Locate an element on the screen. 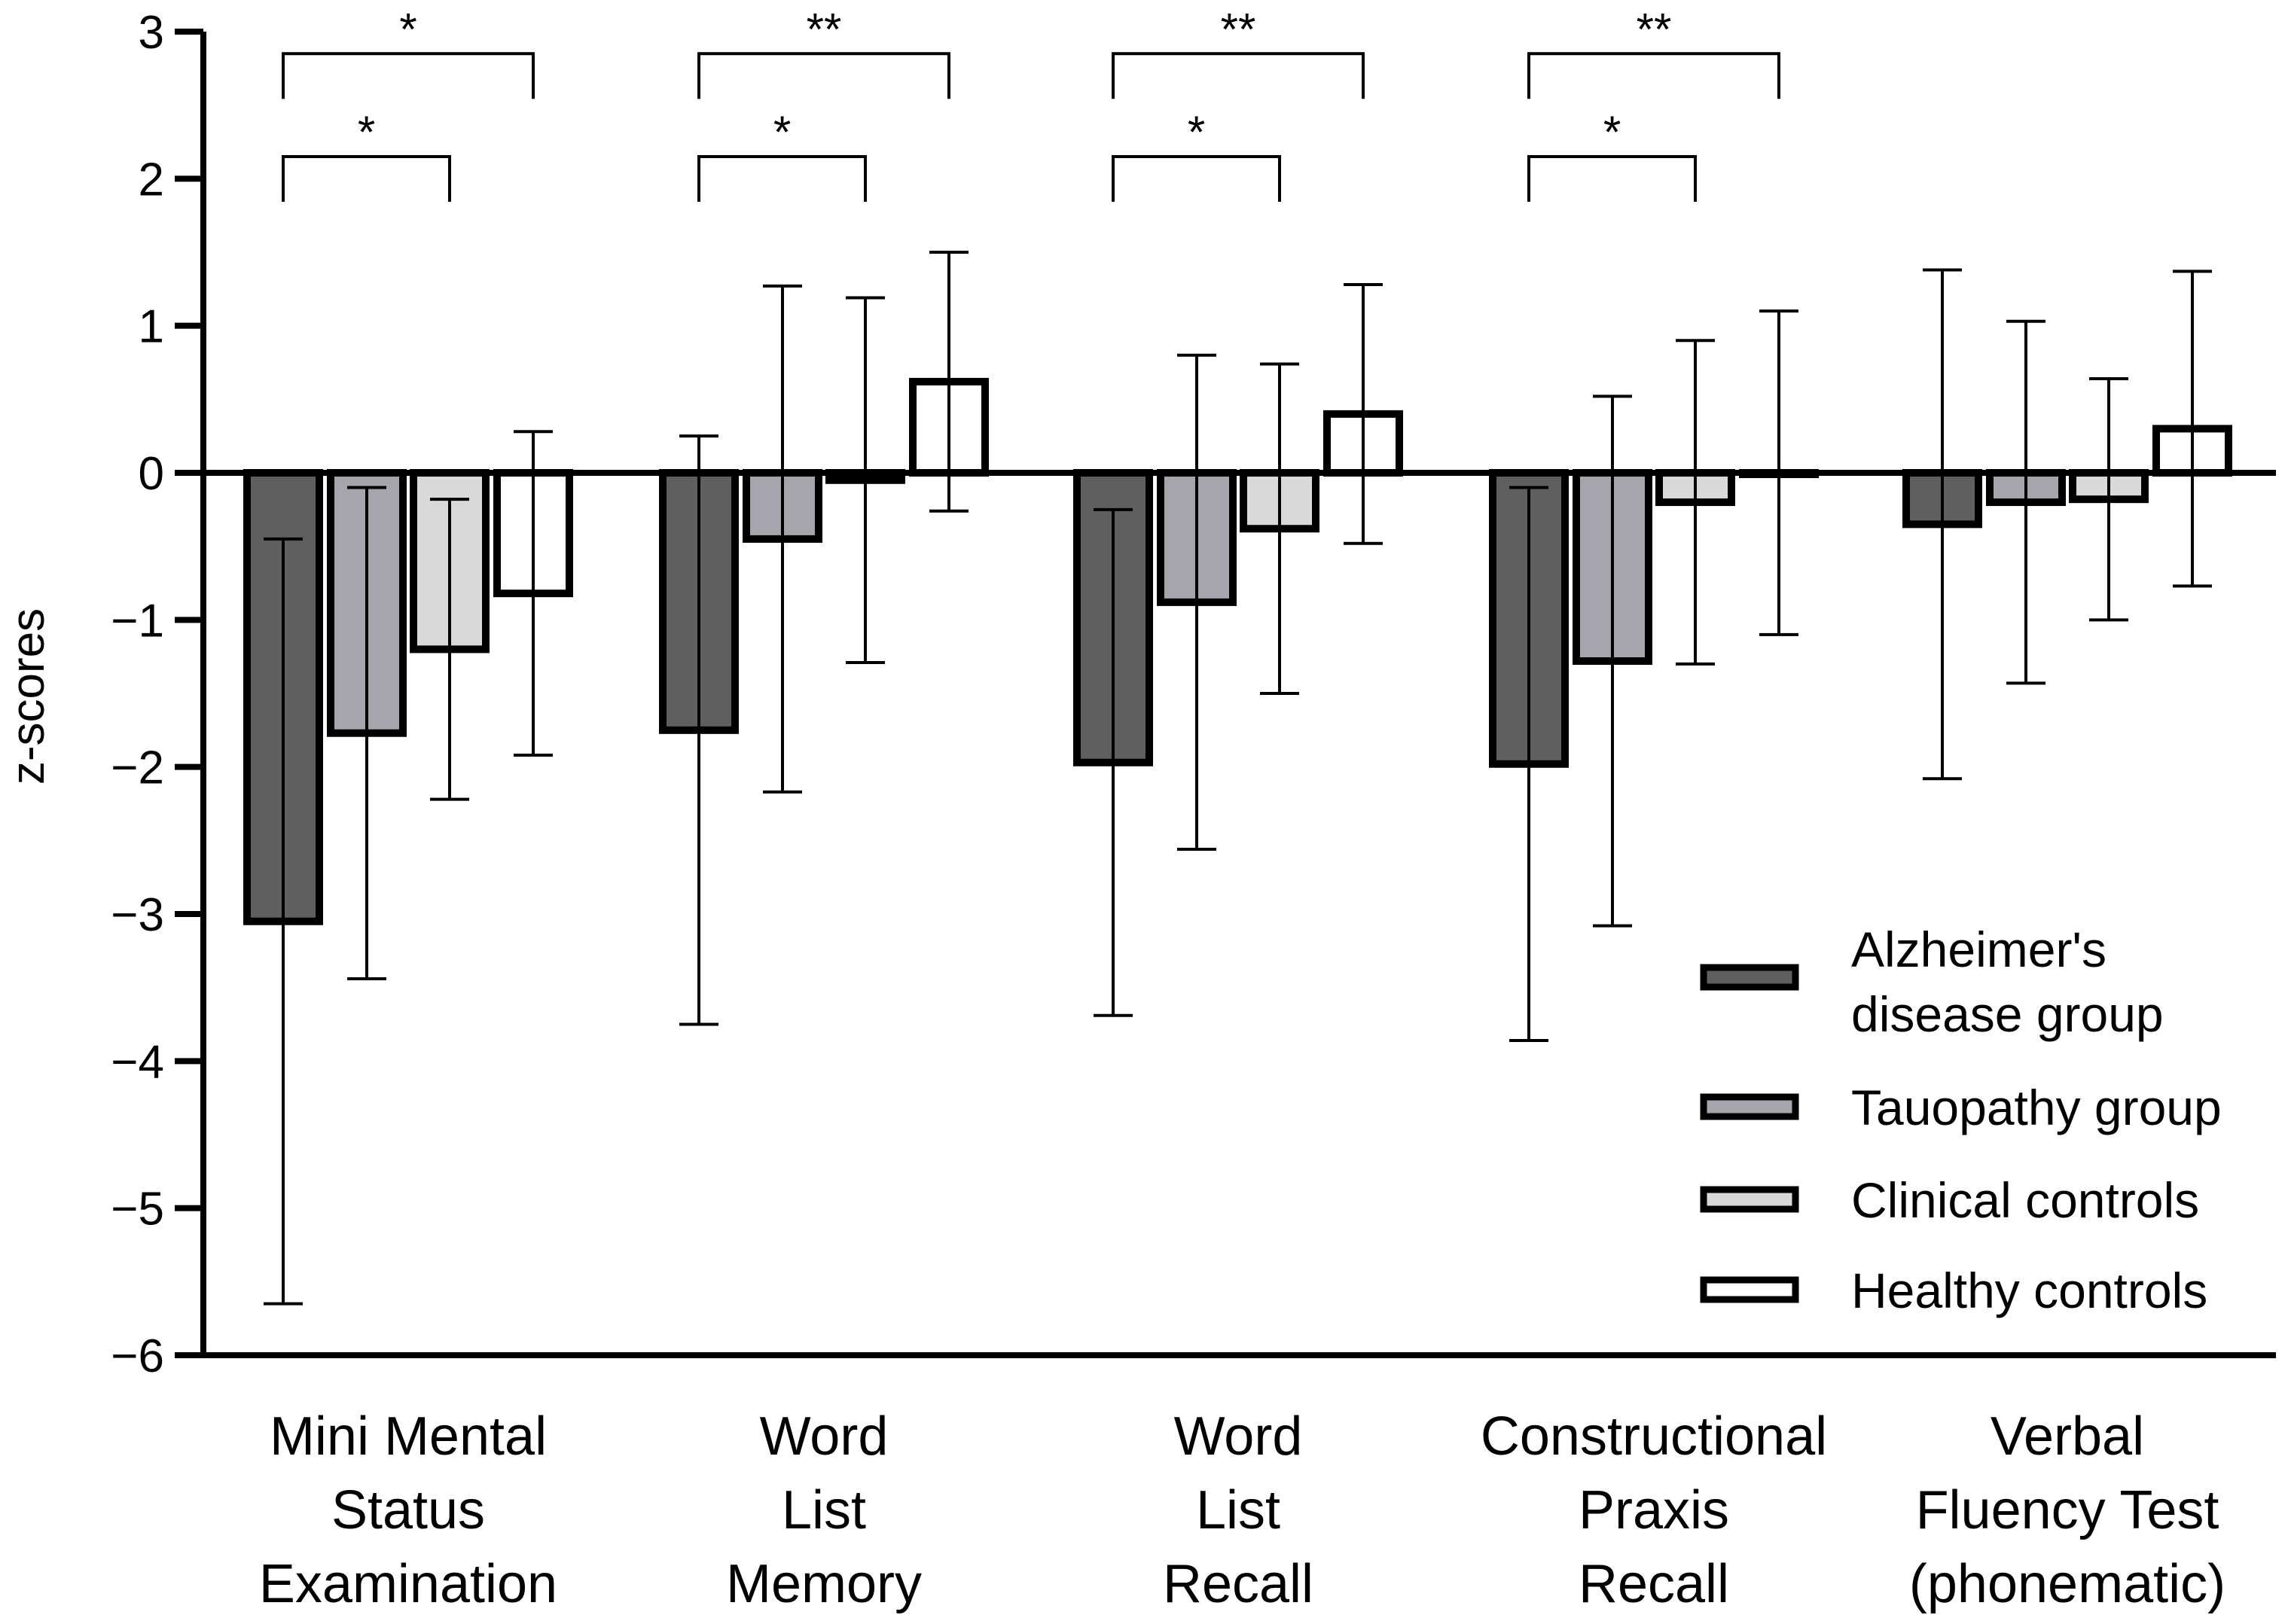  x-category-label-3: Constructional Praxis Recall is located at coordinates (1654, 1510).